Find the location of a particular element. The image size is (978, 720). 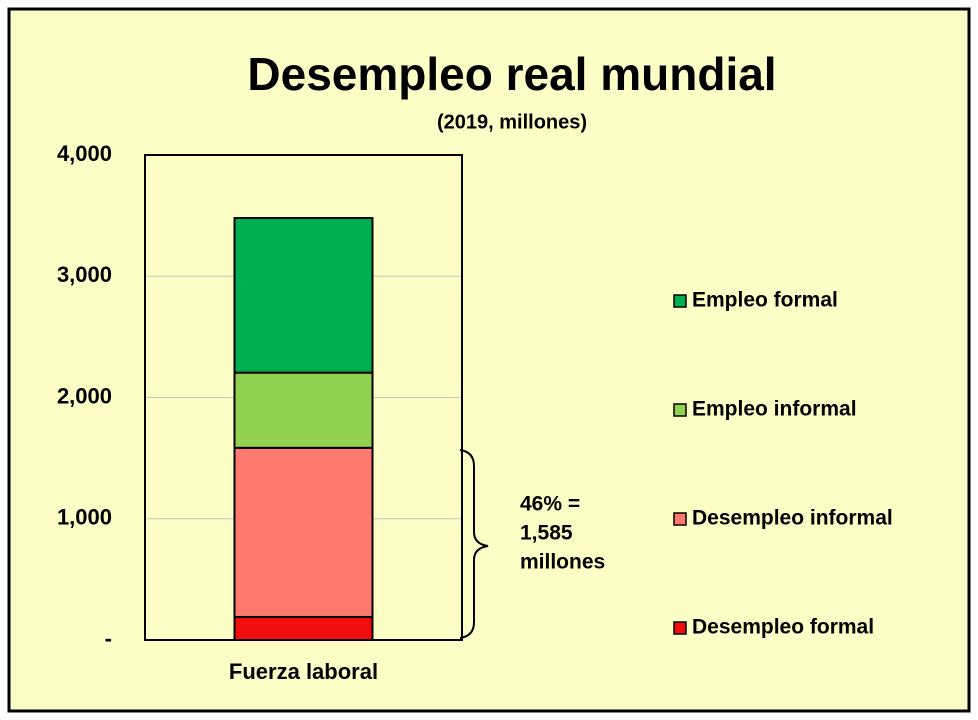

y-tick-label: 3,000 is located at coordinates (84, 274).